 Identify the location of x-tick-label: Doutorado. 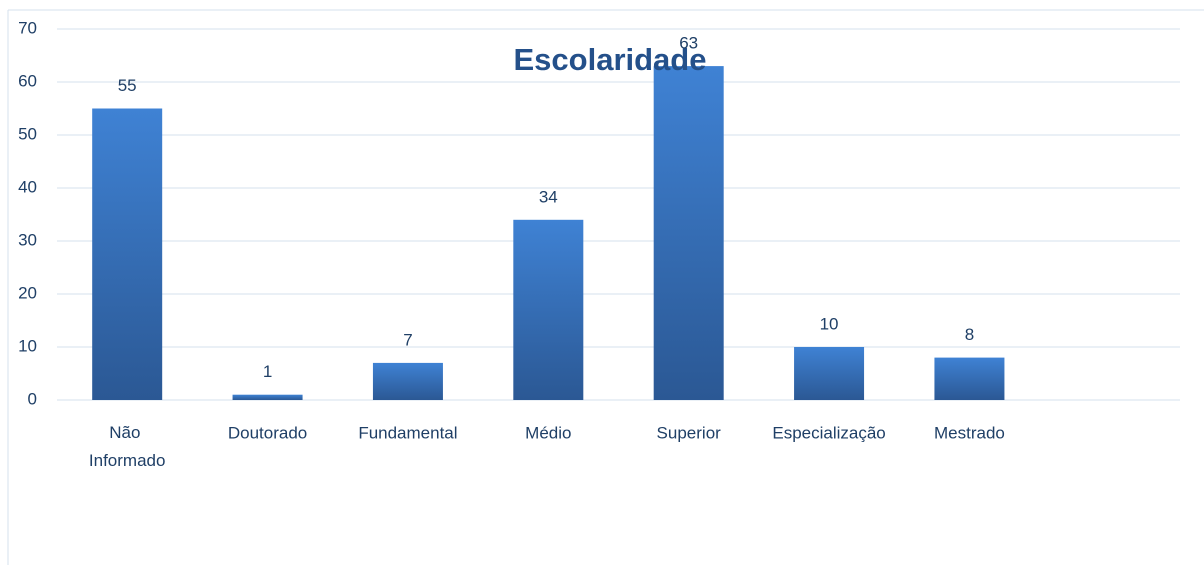
(267, 432).